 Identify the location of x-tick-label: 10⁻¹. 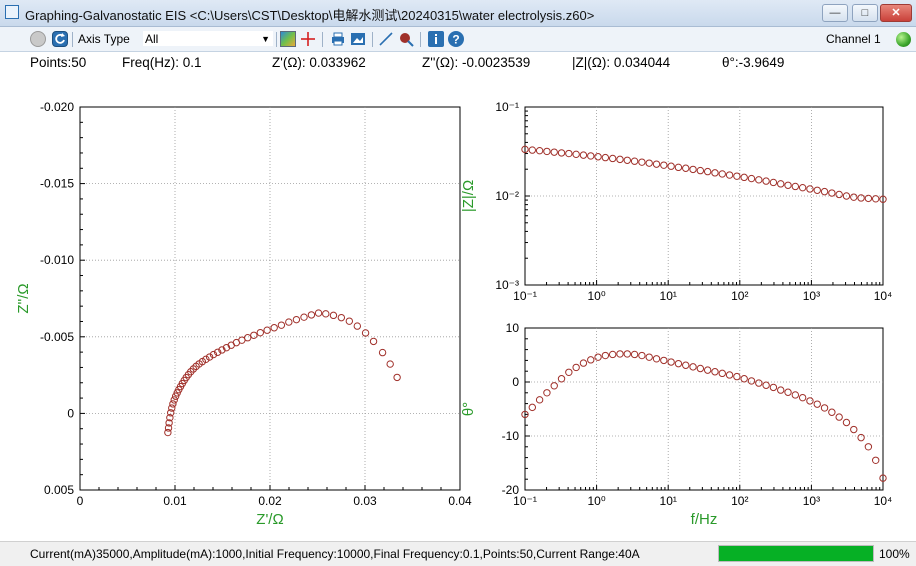
(525, 296).